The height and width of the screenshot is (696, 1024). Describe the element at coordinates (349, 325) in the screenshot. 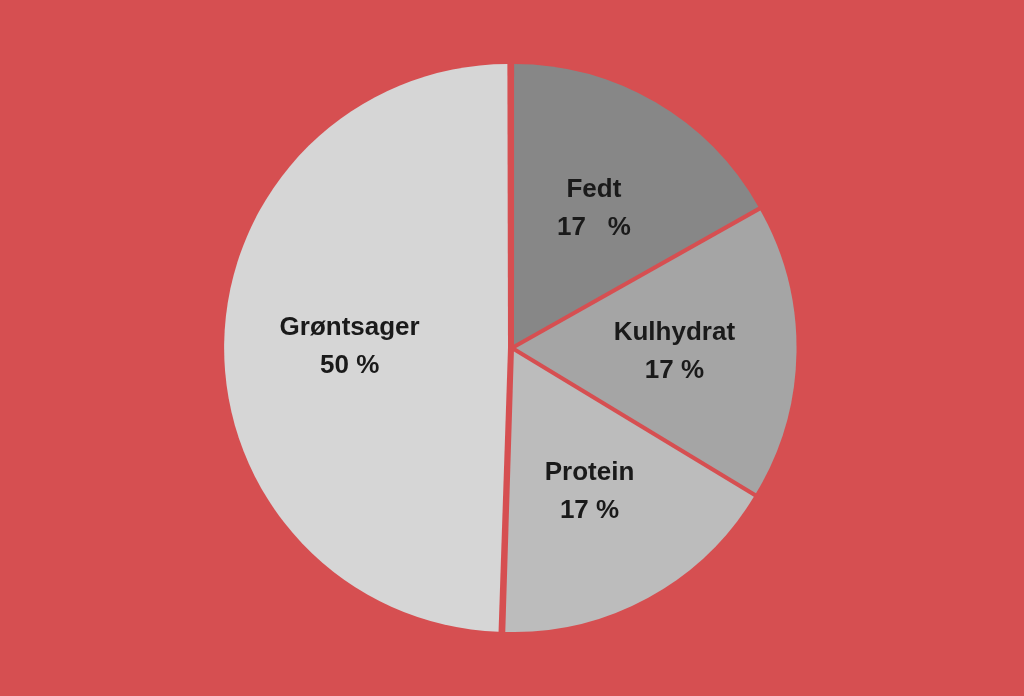

I see `slice-label: Grøntsager` at that location.